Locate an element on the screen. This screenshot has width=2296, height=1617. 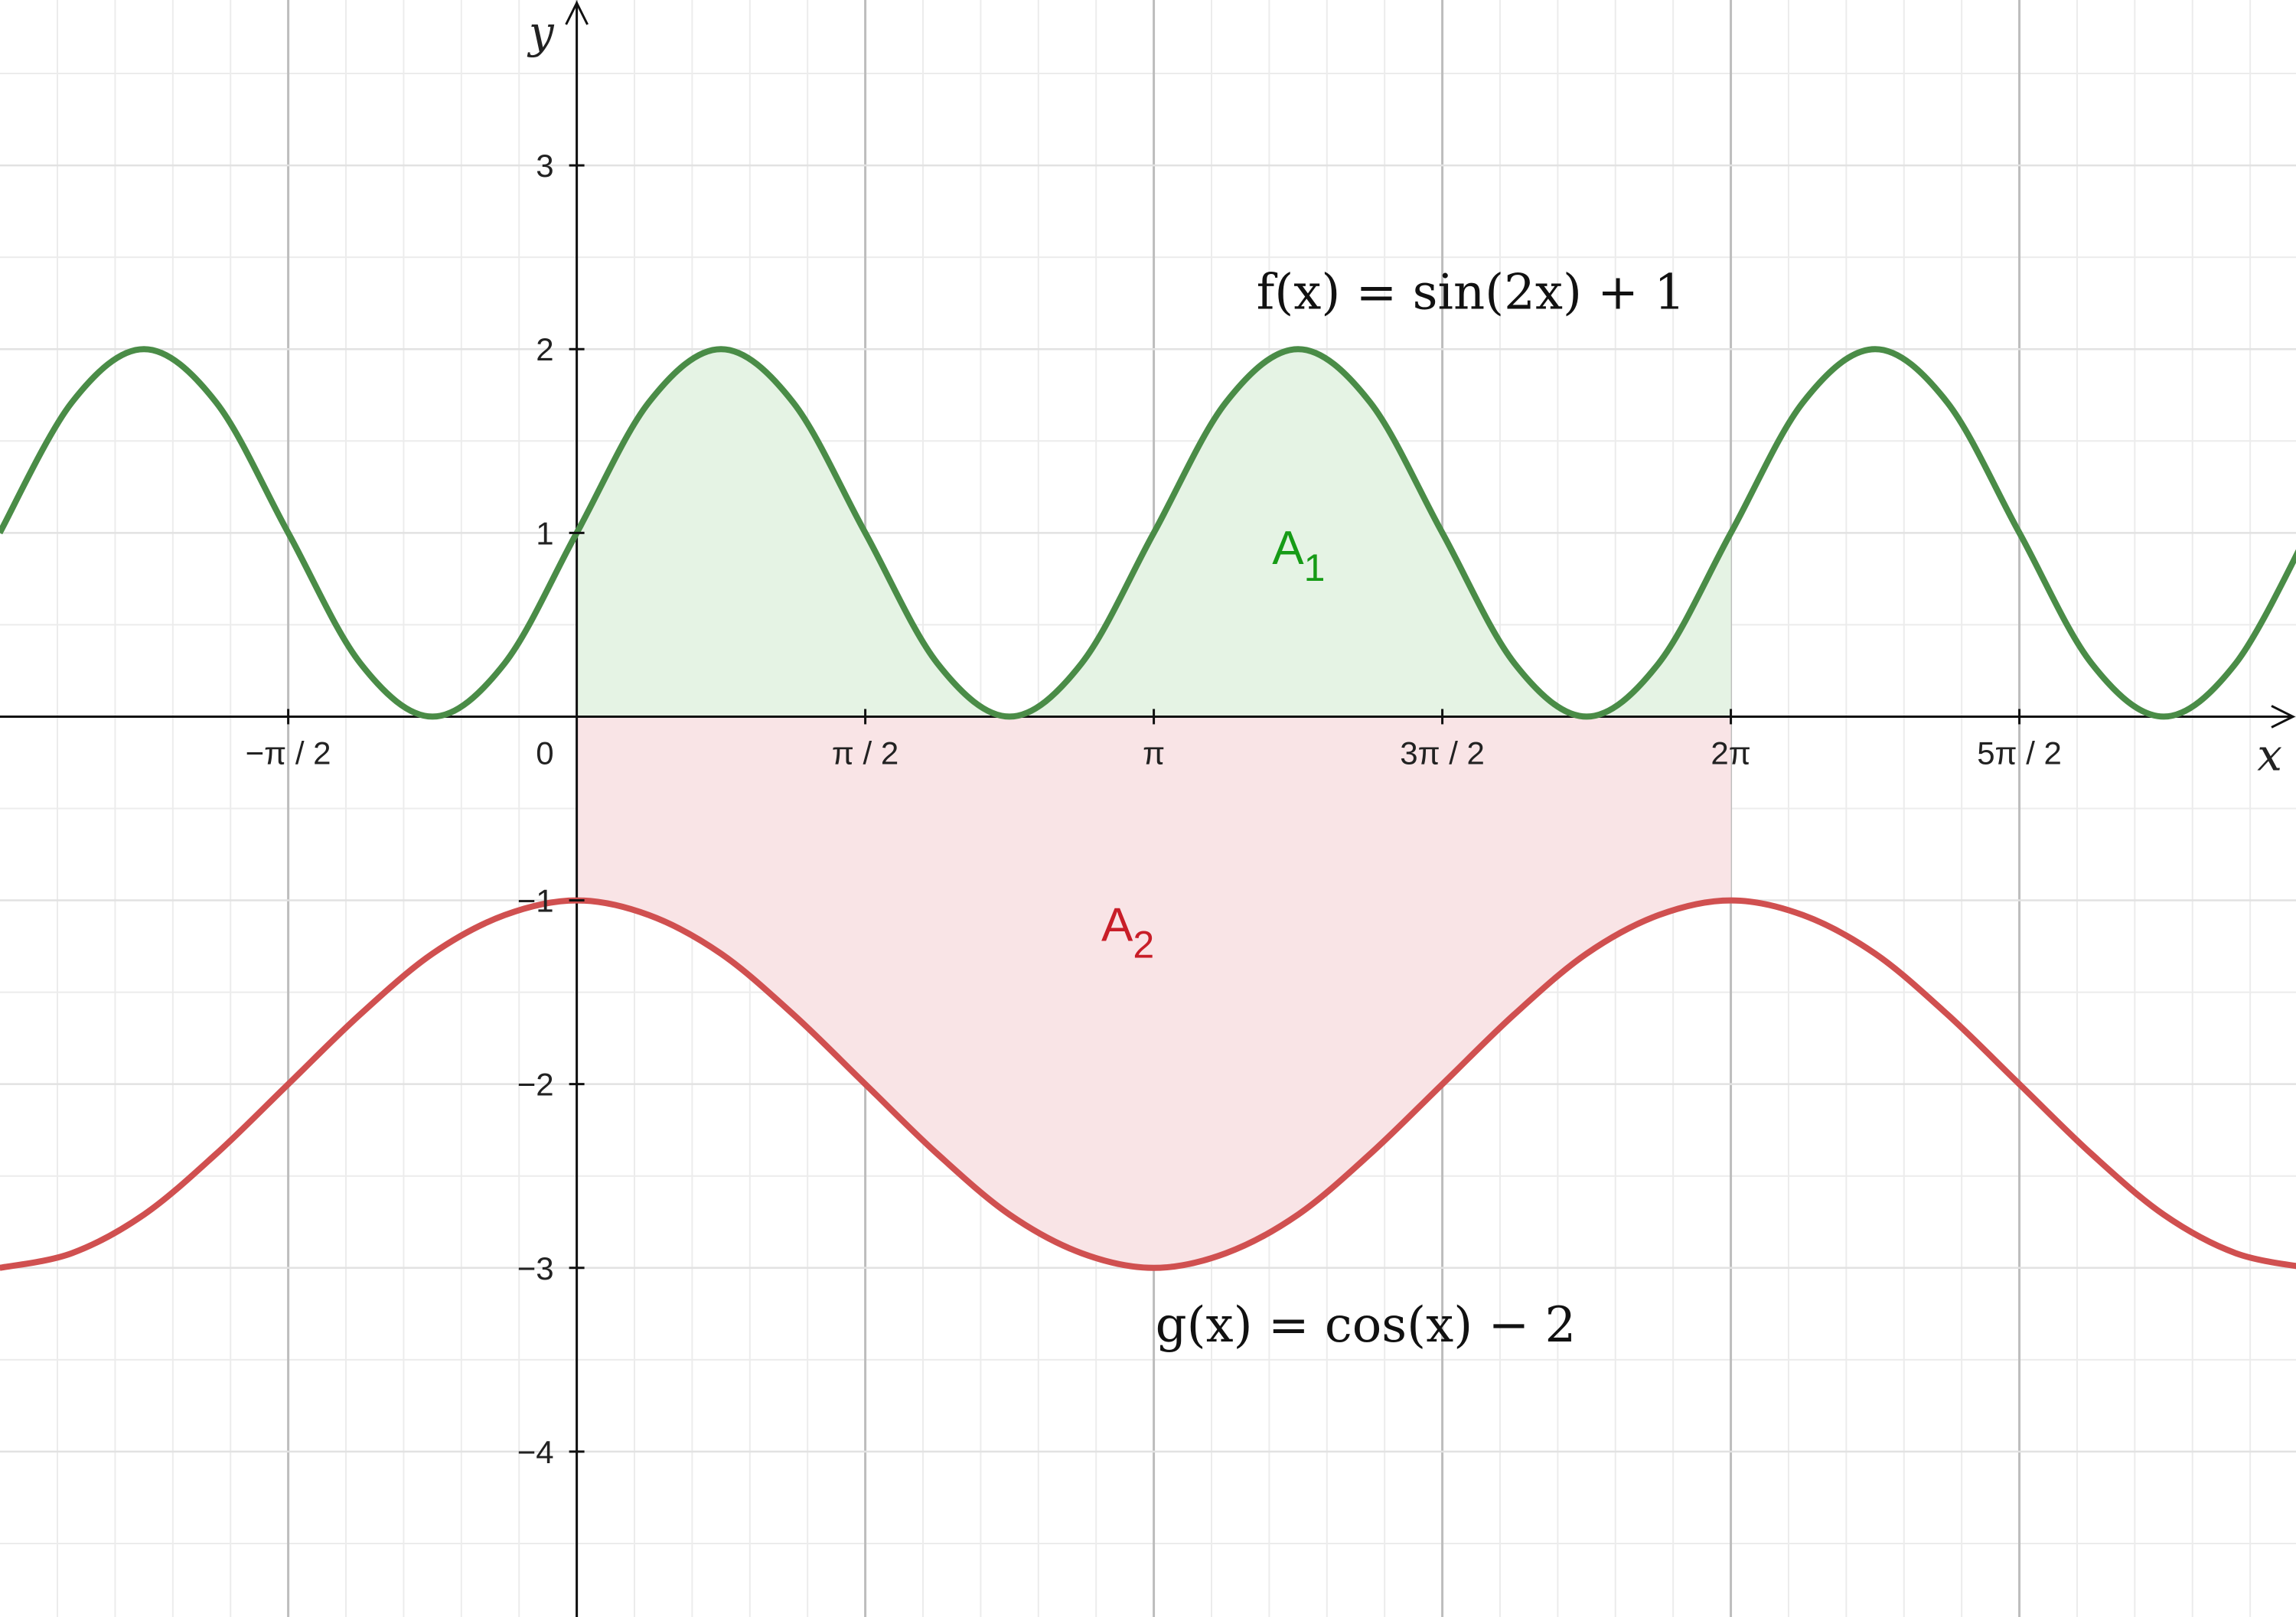
origin-label: 0 is located at coordinates (544, 753).